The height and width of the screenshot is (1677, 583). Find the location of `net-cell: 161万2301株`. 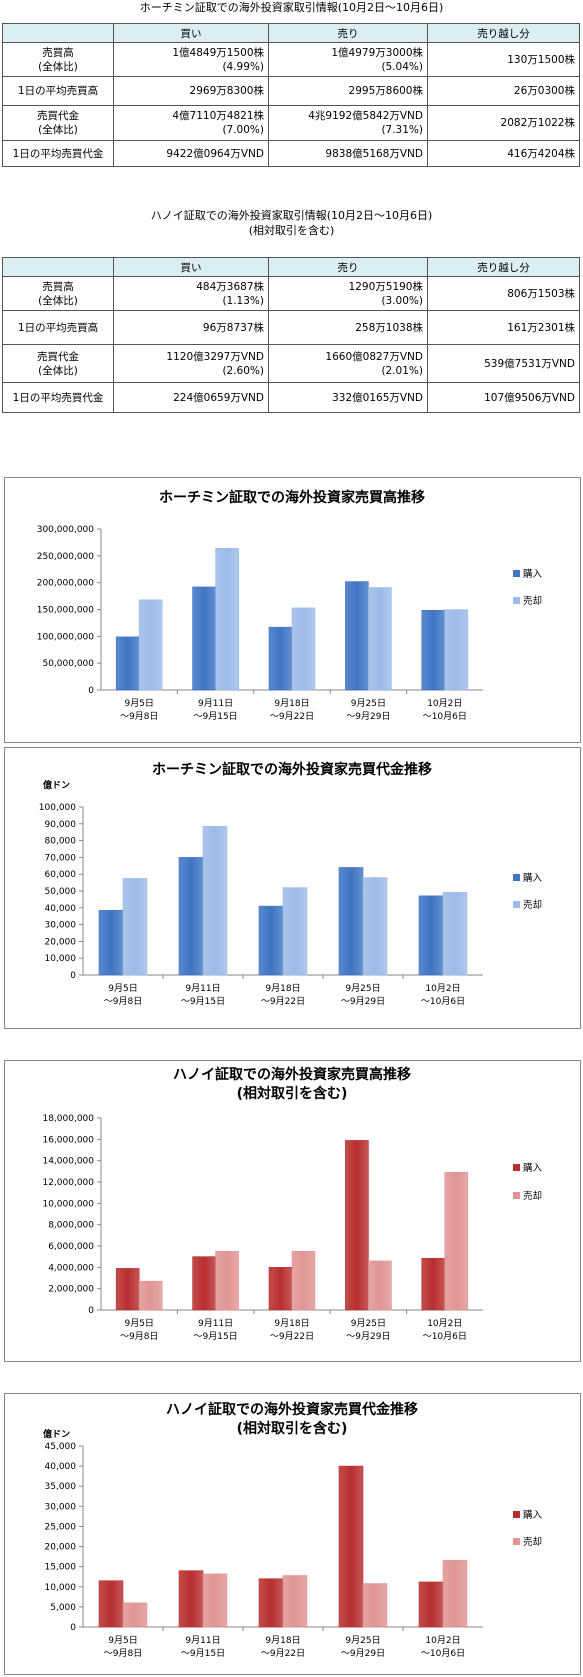

net-cell: 161万2301株 is located at coordinates (503, 327).